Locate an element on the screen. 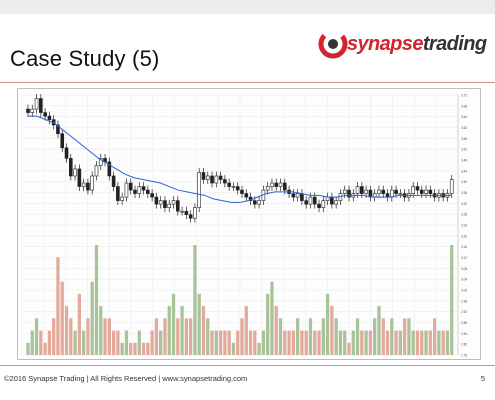 The height and width of the screenshot is (400, 495). price-tick-label: 3.36 is located at coordinates (464, 193).